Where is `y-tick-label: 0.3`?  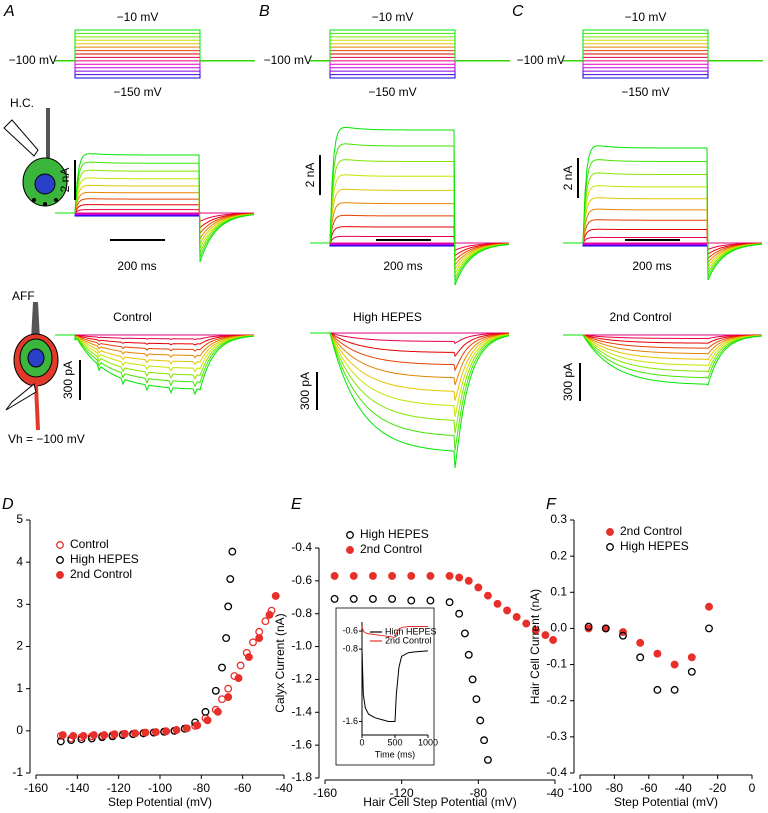 y-tick-label: 0.3 is located at coordinates (558, 519).